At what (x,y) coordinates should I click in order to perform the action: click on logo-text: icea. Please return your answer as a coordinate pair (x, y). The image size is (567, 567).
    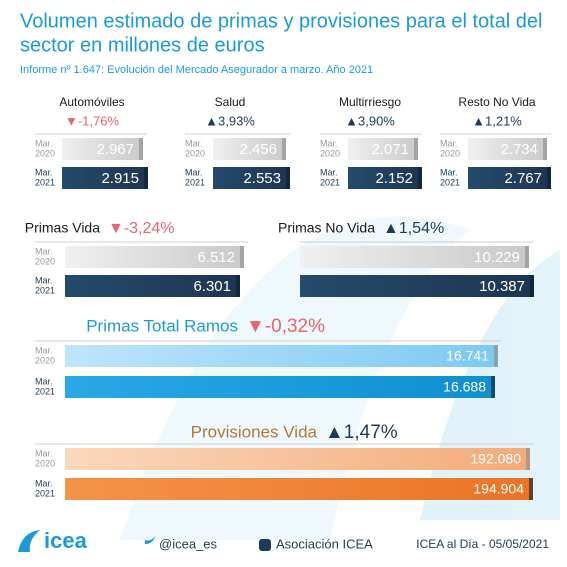
    Looking at the image, I should click on (66, 540).